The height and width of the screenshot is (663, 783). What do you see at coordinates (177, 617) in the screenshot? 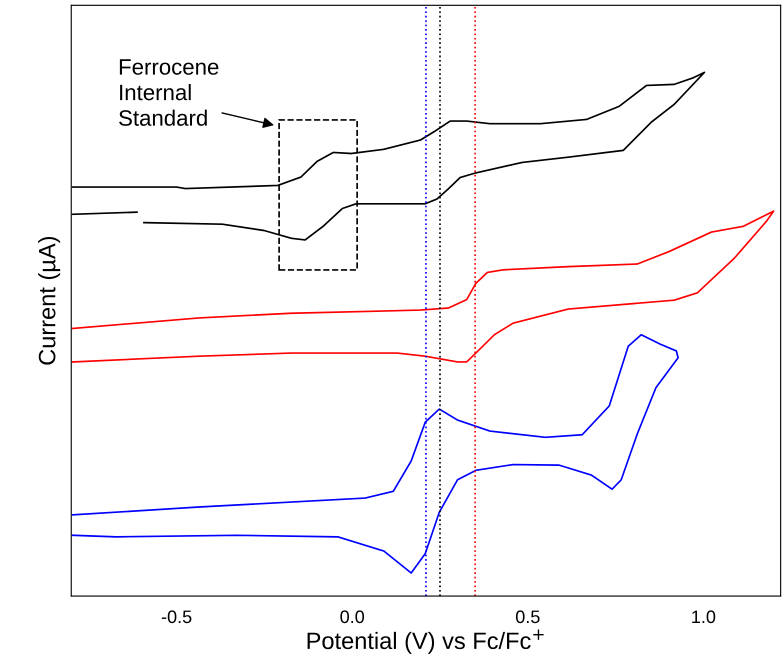
I see `x-tick-label: -0.5` at bounding box center [177, 617].